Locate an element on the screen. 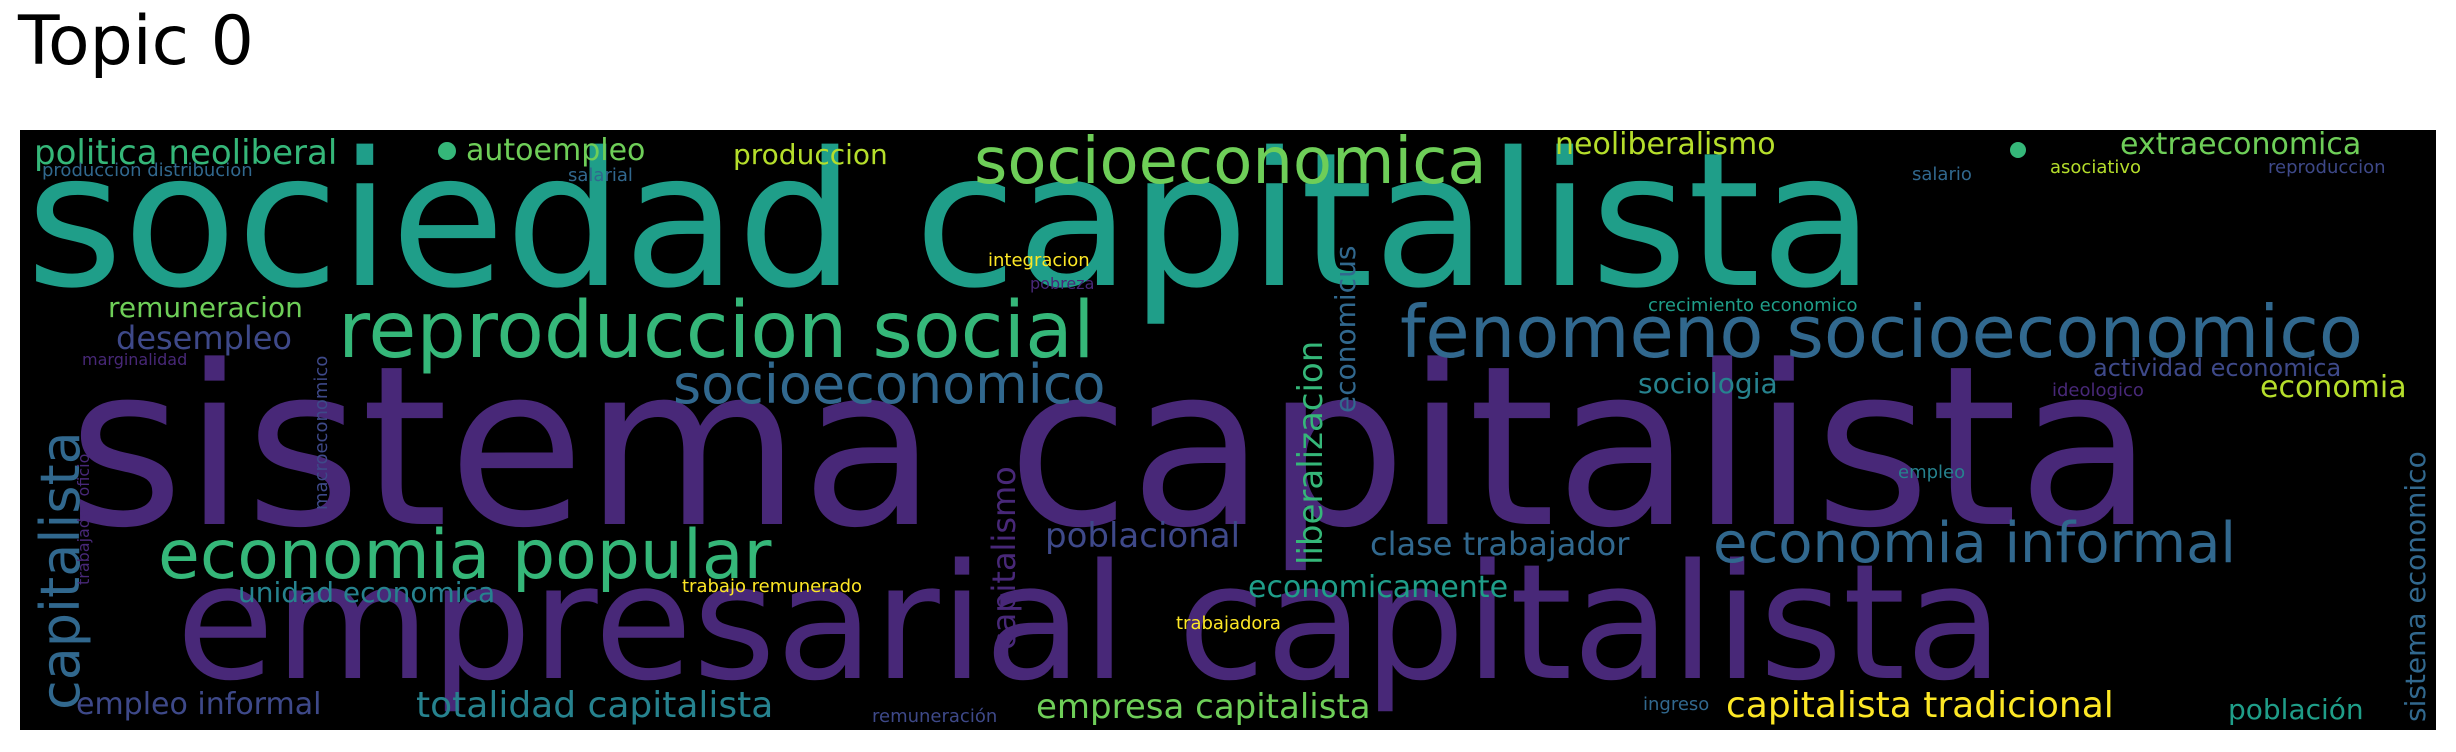 The width and height of the screenshot is (2456, 752). word-reproduccion: reproduccion is located at coordinates (2327, 167).